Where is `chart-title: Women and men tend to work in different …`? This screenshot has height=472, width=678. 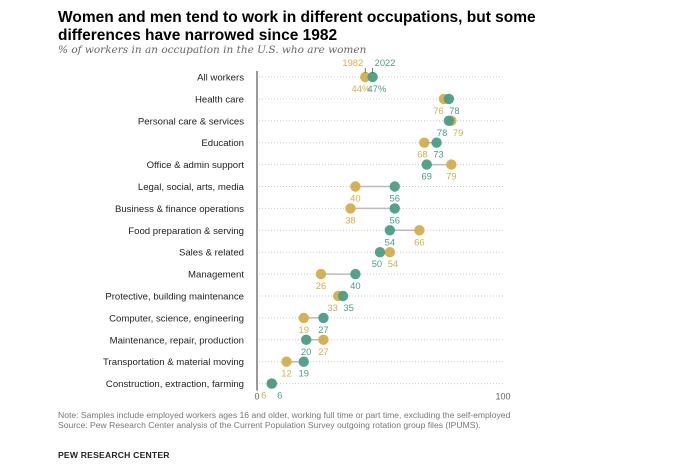
chart-title: Women and men tend to work in different … is located at coordinates (297, 26).